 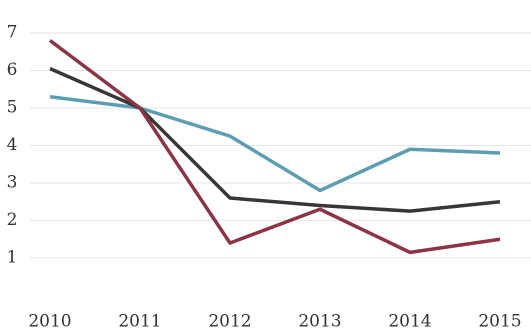 What do you see at coordinates (12, 70) in the screenshot?
I see `y-tick-label: 6` at bounding box center [12, 70].